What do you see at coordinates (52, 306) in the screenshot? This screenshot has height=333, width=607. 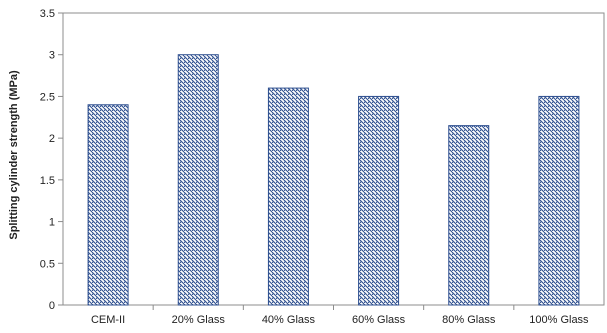 I see `y-tick-label: 0` at bounding box center [52, 306].